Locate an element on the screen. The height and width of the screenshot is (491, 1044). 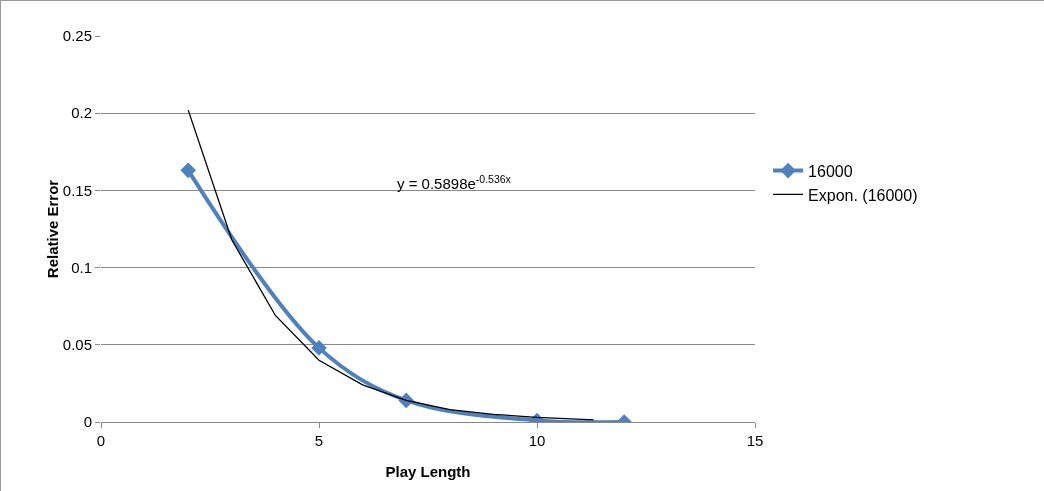
x-tick-label: 15 is located at coordinates (755, 440).